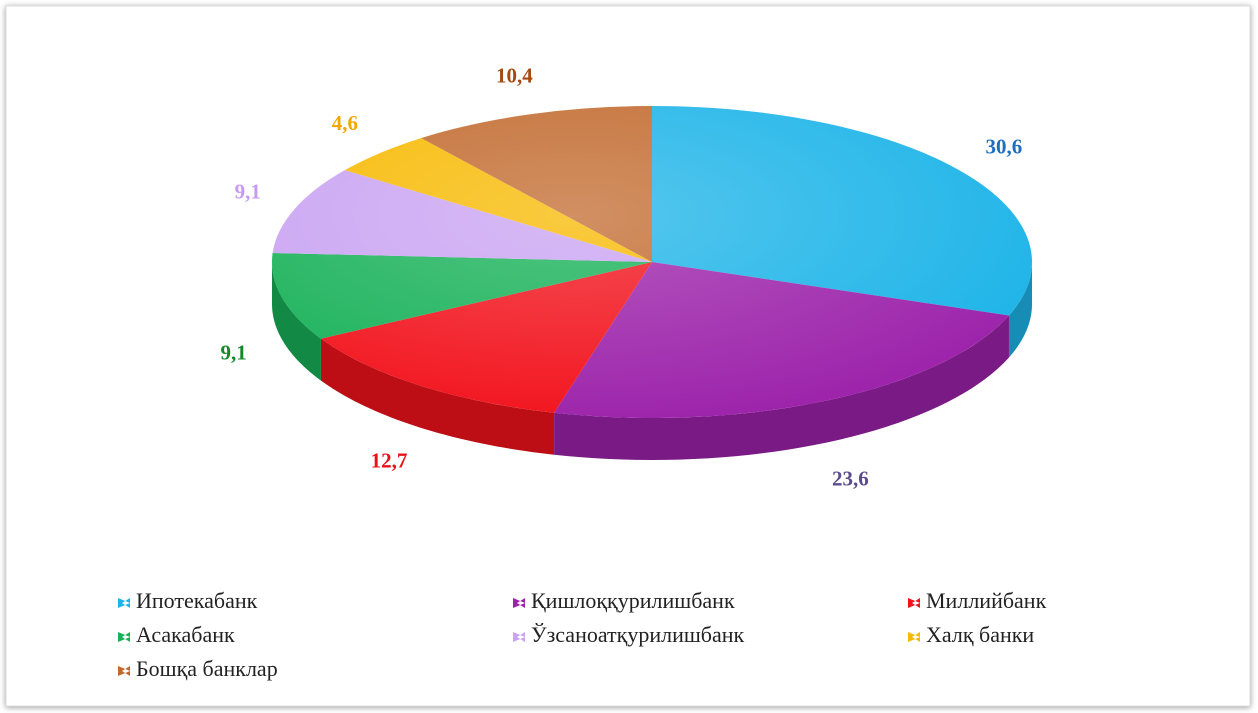  Describe the element at coordinates (185, 634) in the screenshot. I see `legend-label: Асакабанк` at that location.